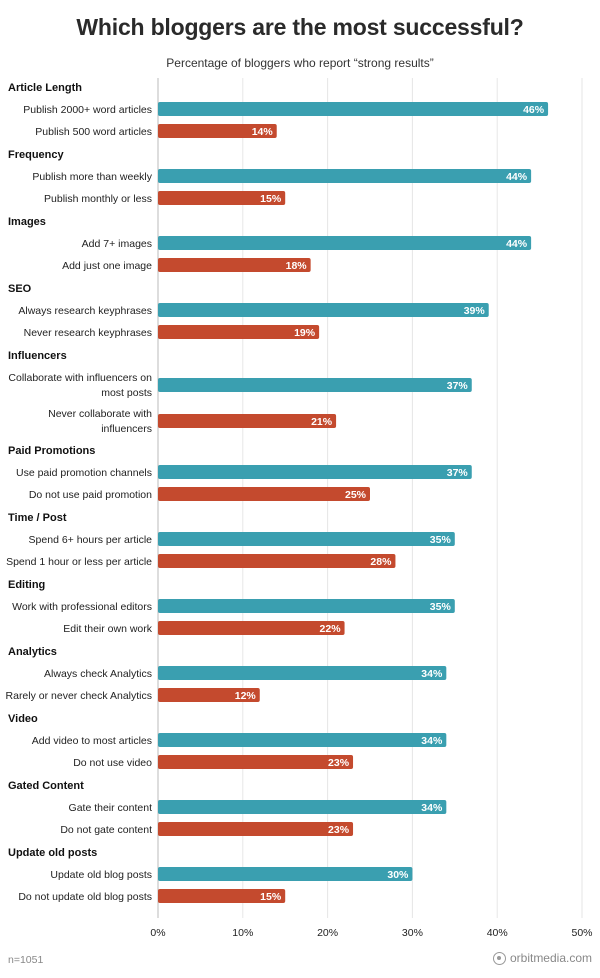  What do you see at coordinates (305, 333) in the screenshot?
I see `bar-value-label: 19%` at bounding box center [305, 333].